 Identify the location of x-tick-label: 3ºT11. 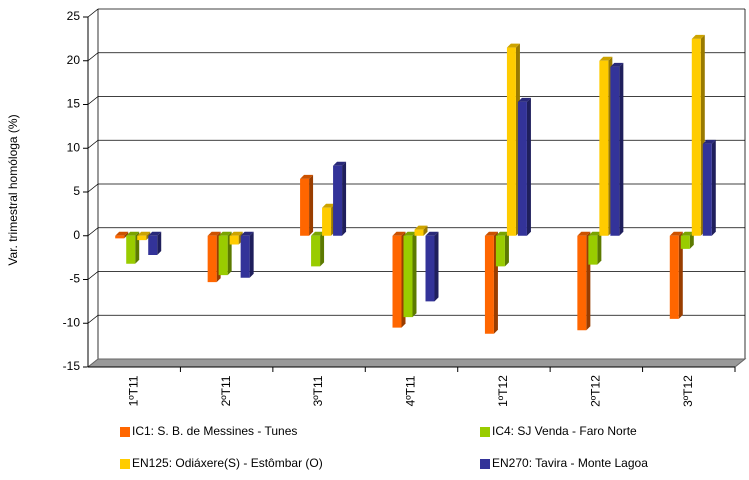
(318, 390).